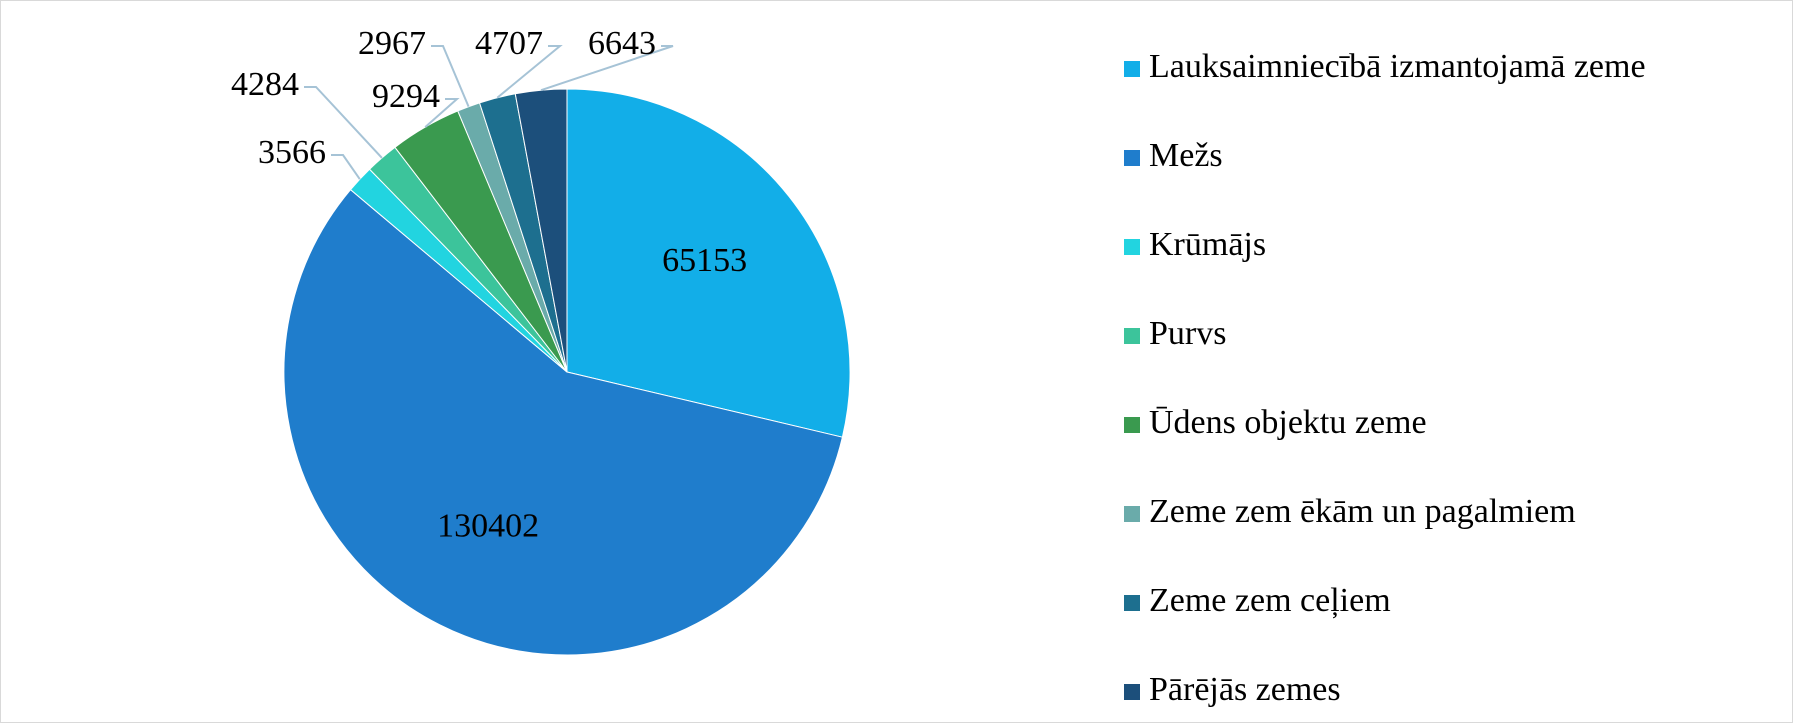  What do you see at coordinates (1362, 511) in the screenshot?
I see `legend-label: Zeme zem ēkām un pagalmiem` at bounding box center [1362, 511].